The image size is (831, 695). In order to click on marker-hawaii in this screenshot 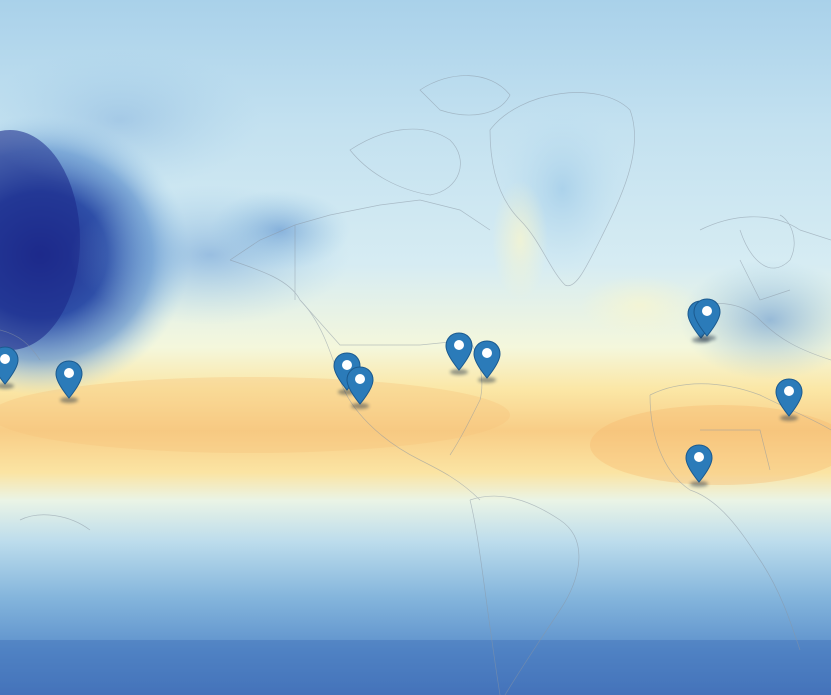, I will do `click(69, 381)`.